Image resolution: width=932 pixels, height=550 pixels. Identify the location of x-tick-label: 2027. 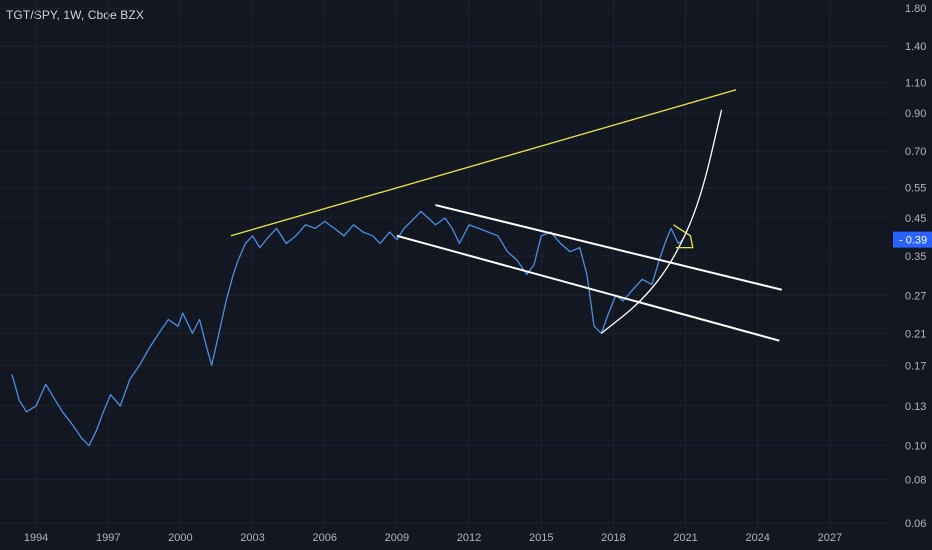
(830, 538).